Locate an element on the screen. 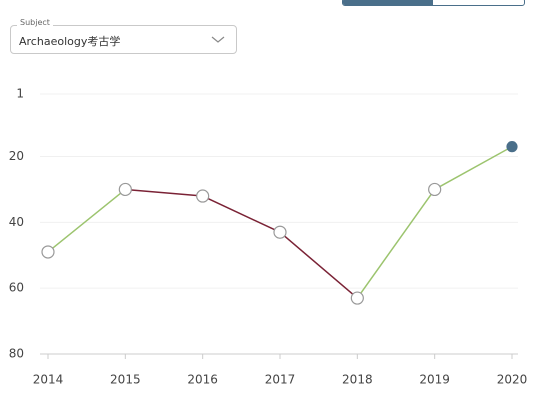  x-tick-label: 2020 is located at coordinates (512, 380).